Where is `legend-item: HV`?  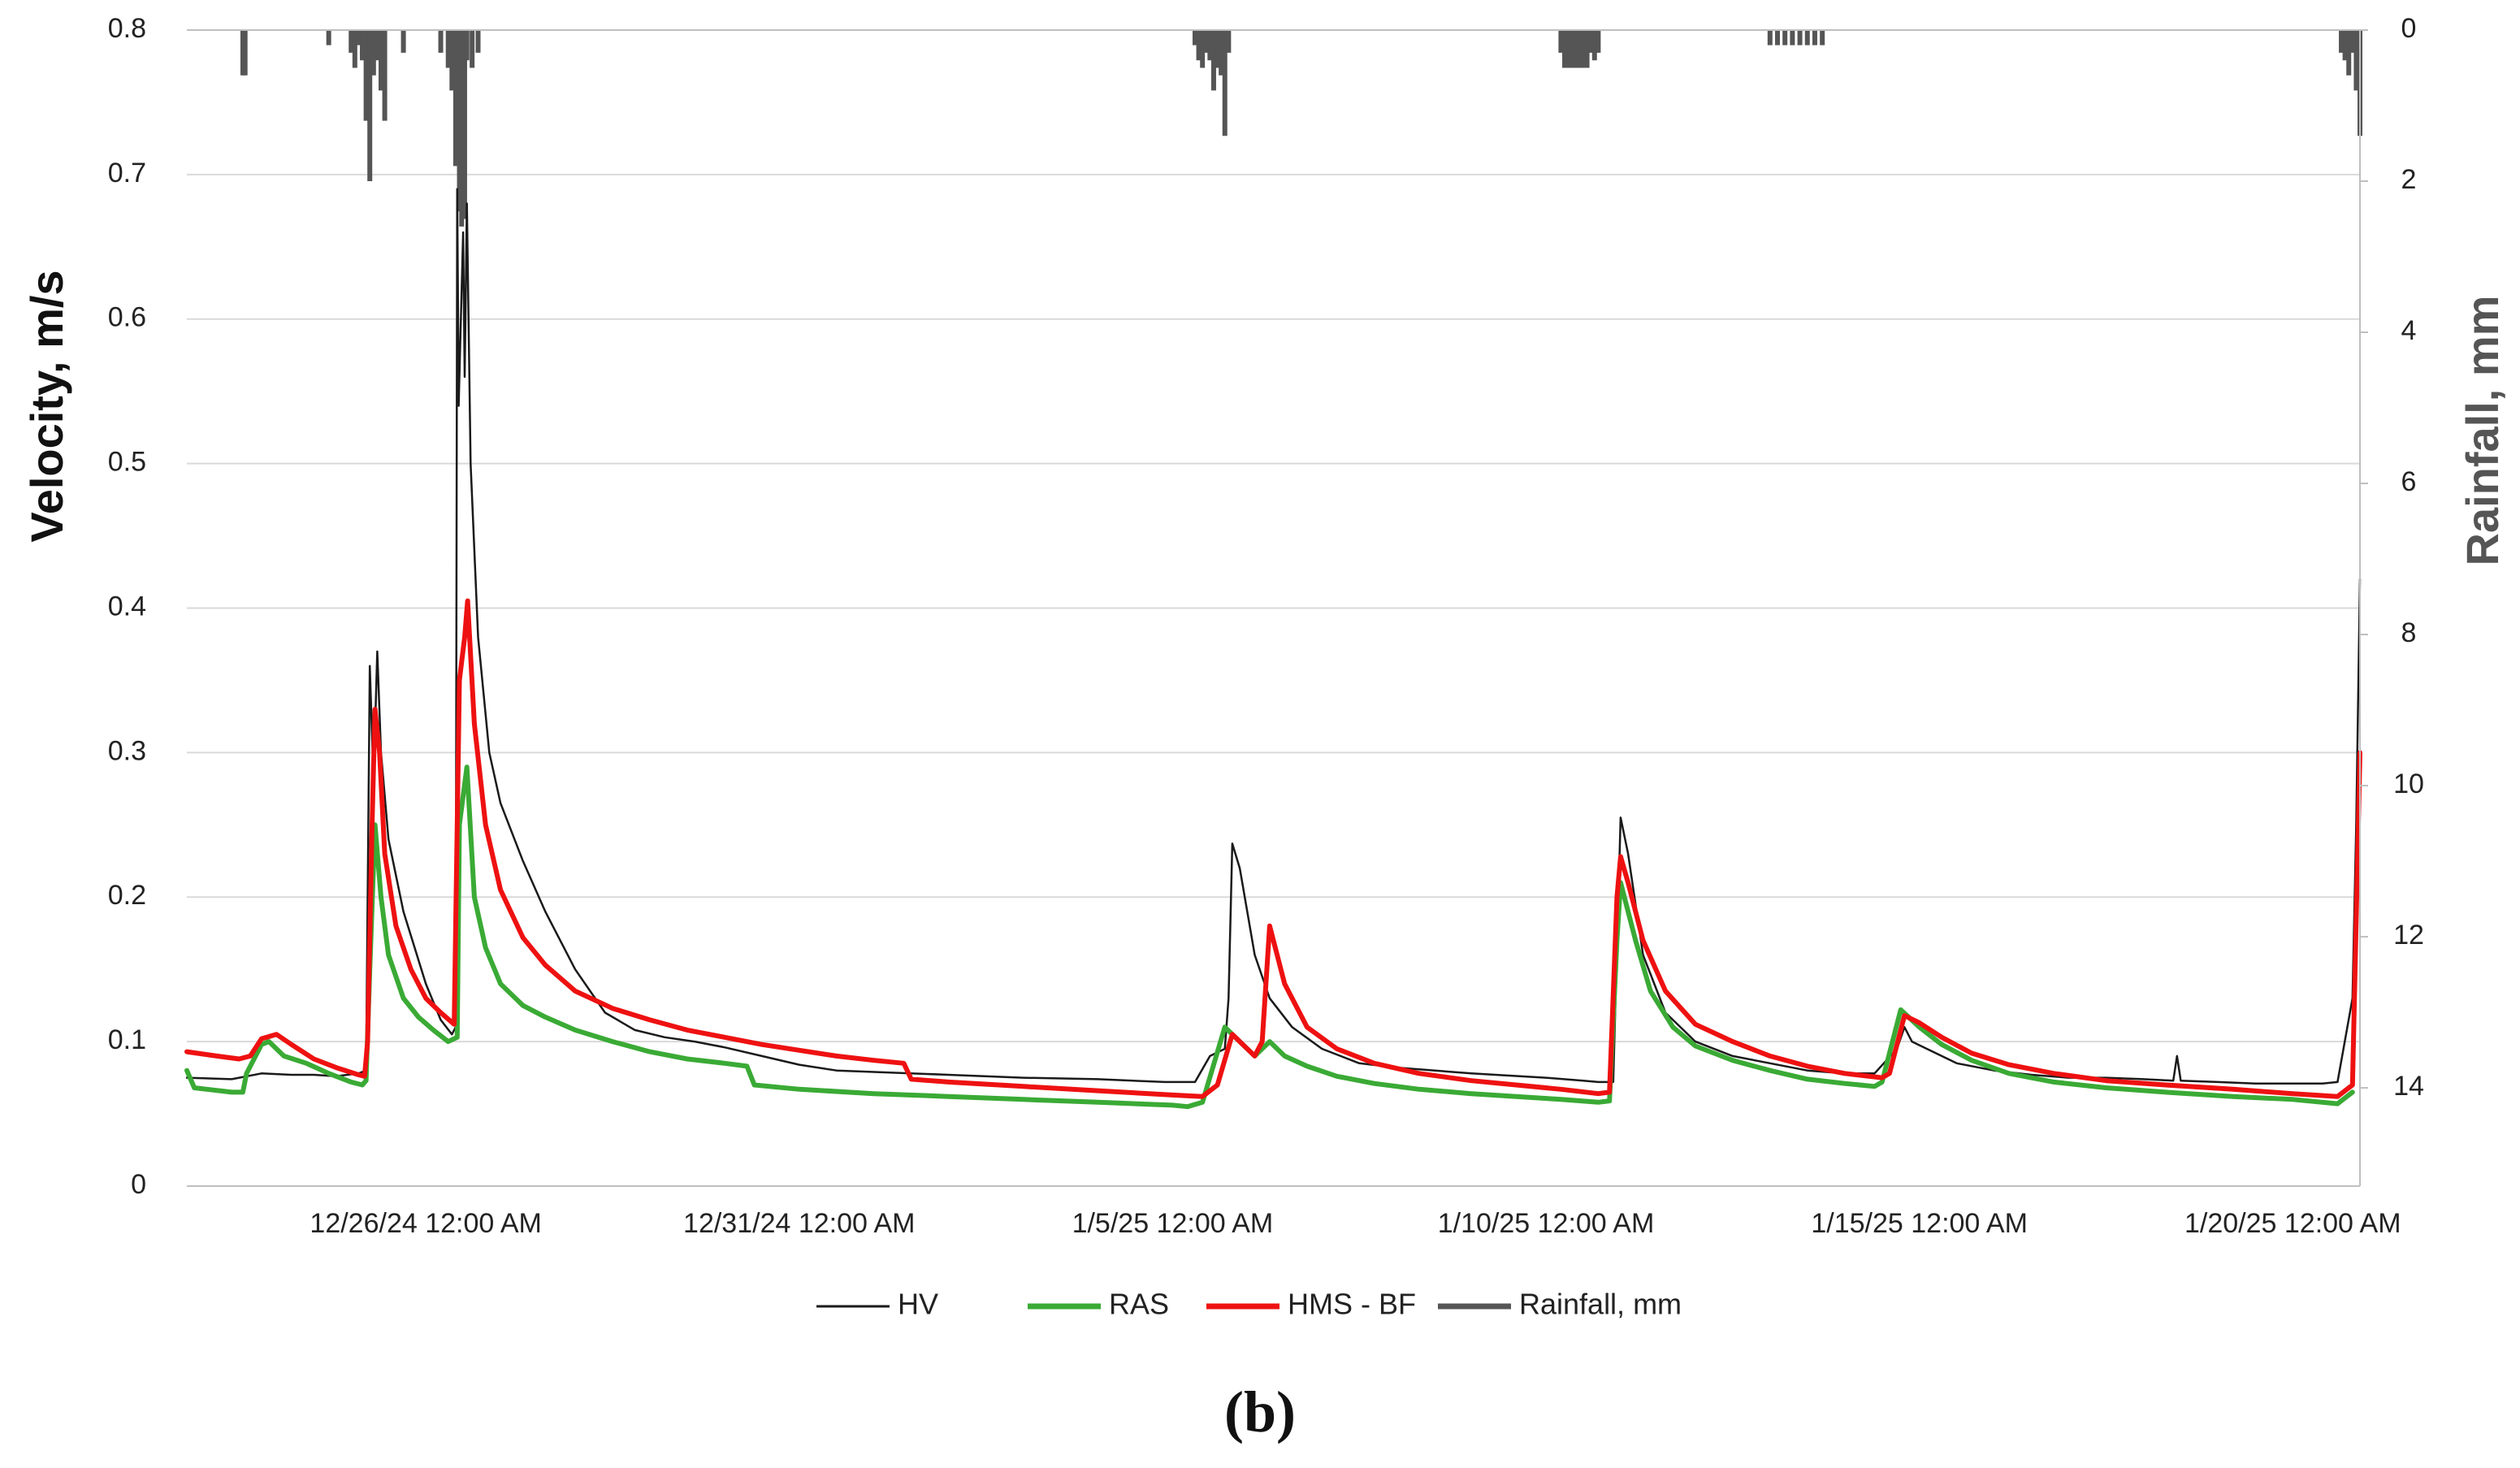
legend-item: HV is located at coordinates (877, 1304).